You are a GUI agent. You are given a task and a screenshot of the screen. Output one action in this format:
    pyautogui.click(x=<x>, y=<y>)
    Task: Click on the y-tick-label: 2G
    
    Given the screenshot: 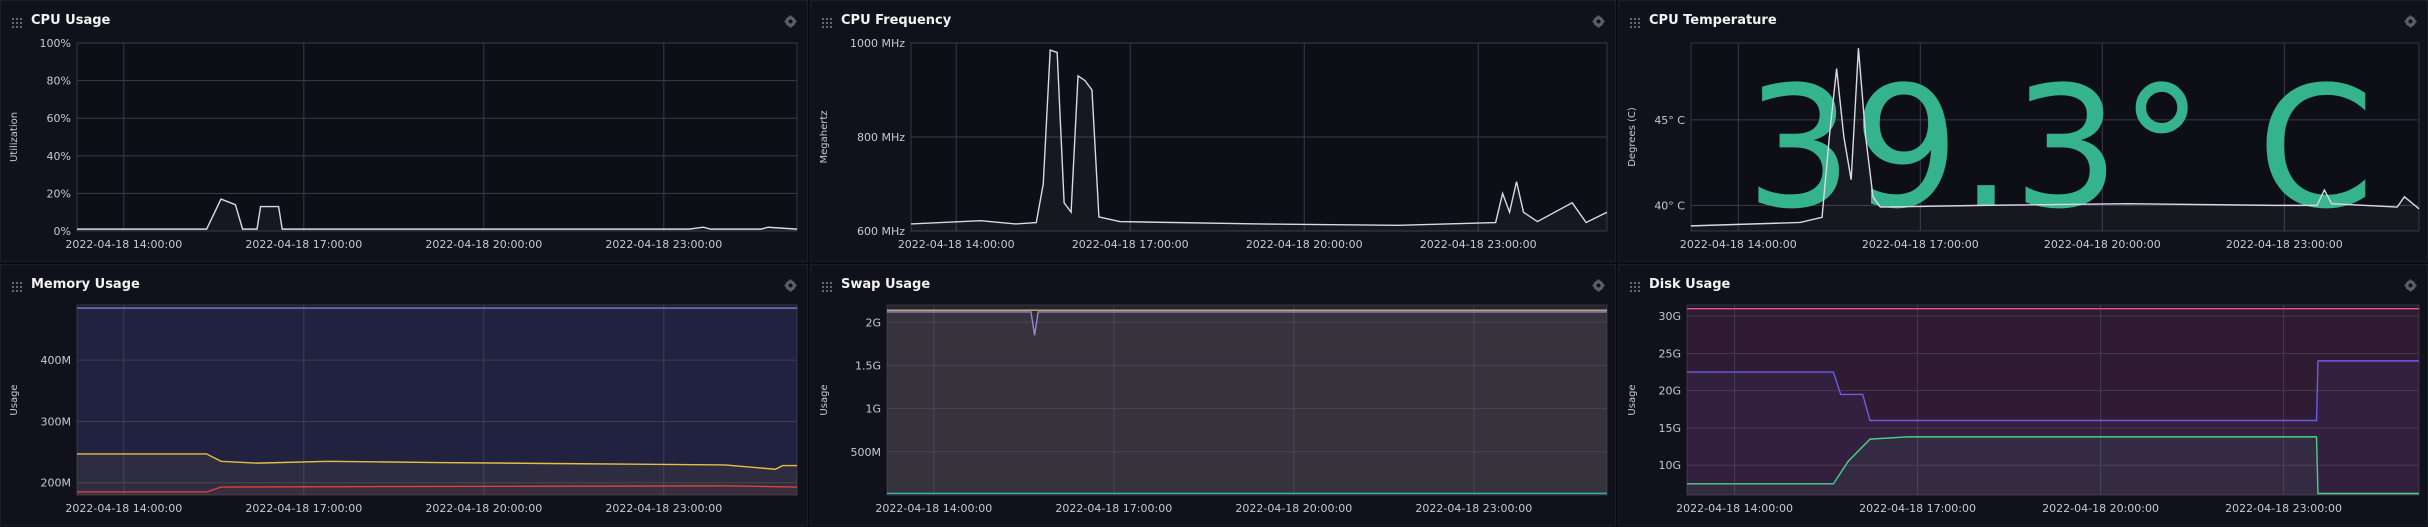 What is the action you would take?
    pyautogui.click(x=873, y=322)
    